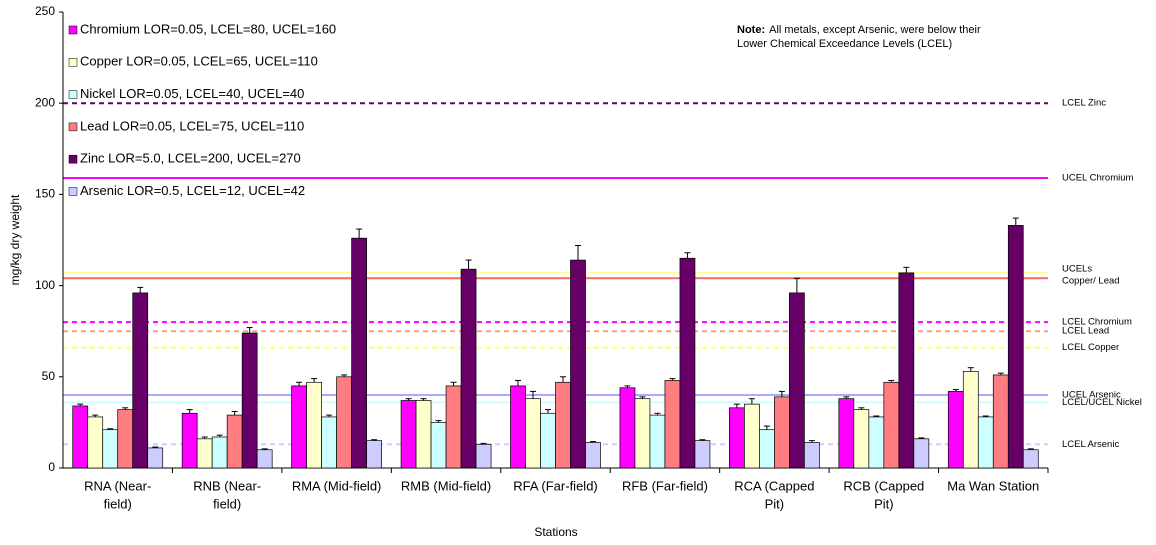 The width and height of the screenshot is (1156, 545). Describe the element at coordinates (993, 485) in the screenshot. I see `x-tick-label: Ma Wan Station` at that location.